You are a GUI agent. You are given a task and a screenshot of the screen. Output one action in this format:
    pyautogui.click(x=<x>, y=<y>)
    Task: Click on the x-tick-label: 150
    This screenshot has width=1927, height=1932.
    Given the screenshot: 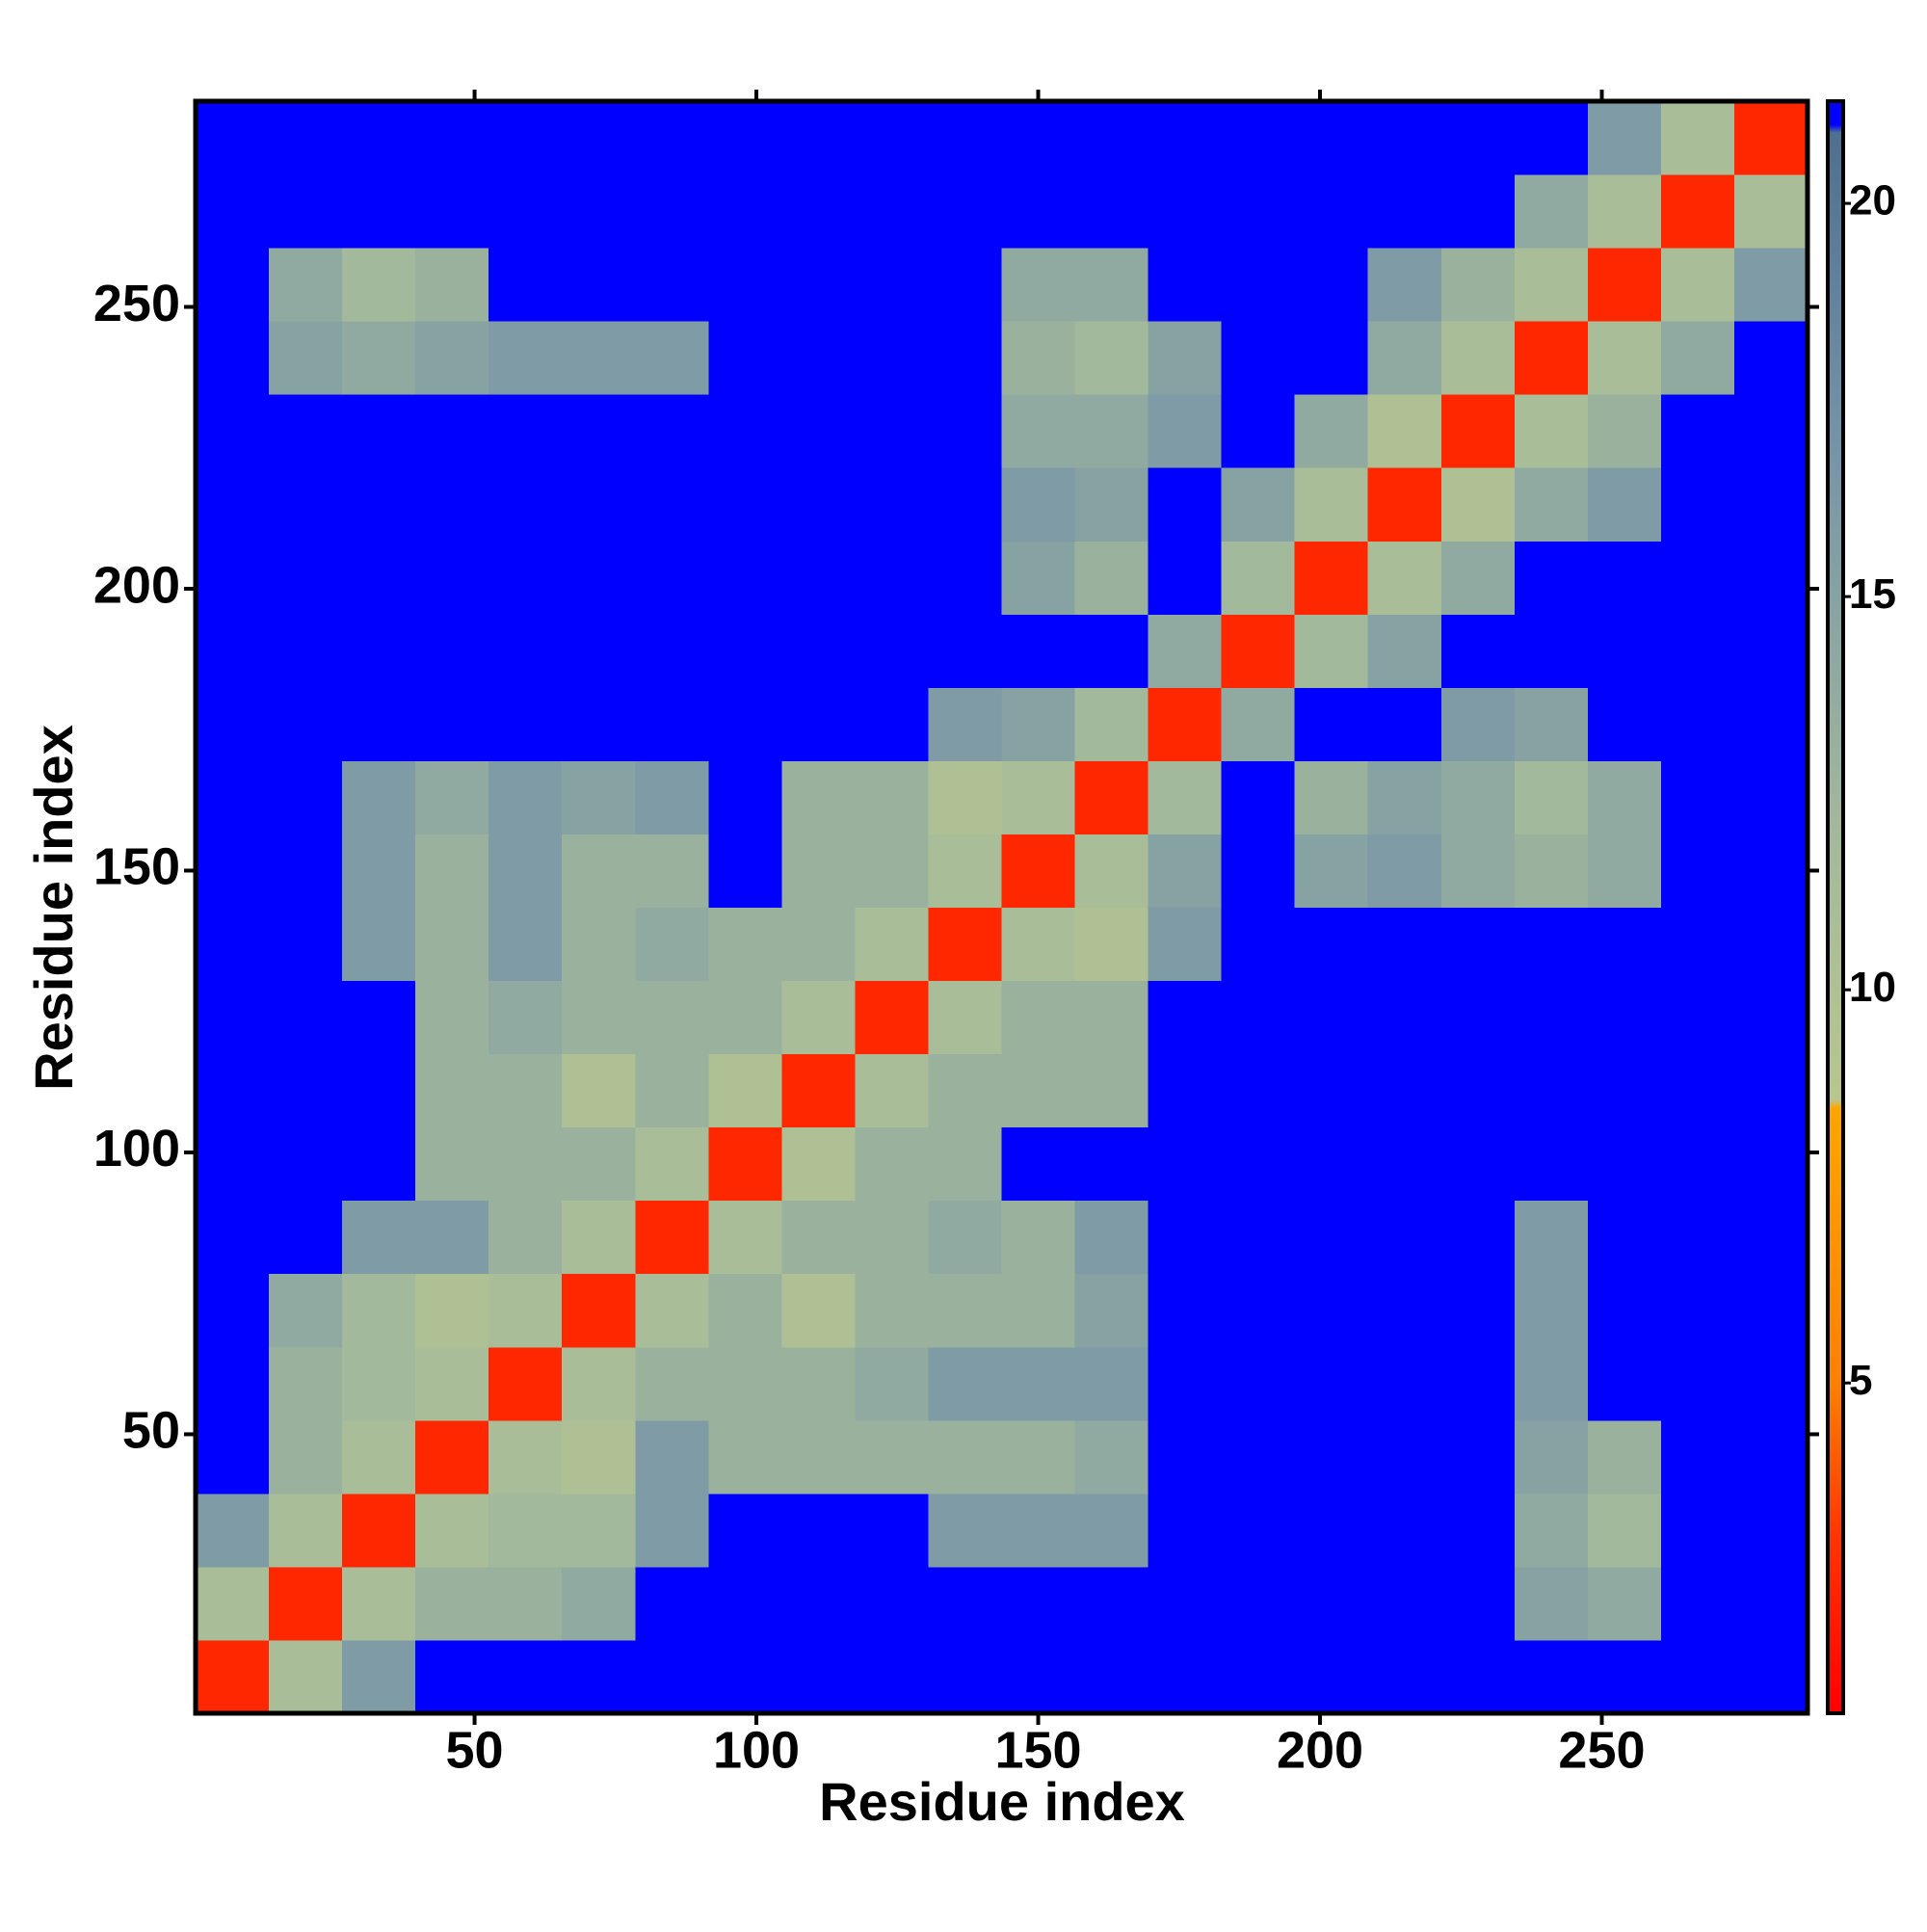 What is the action you would take?
    pyautogui.click(x=1037, y=1750)
    